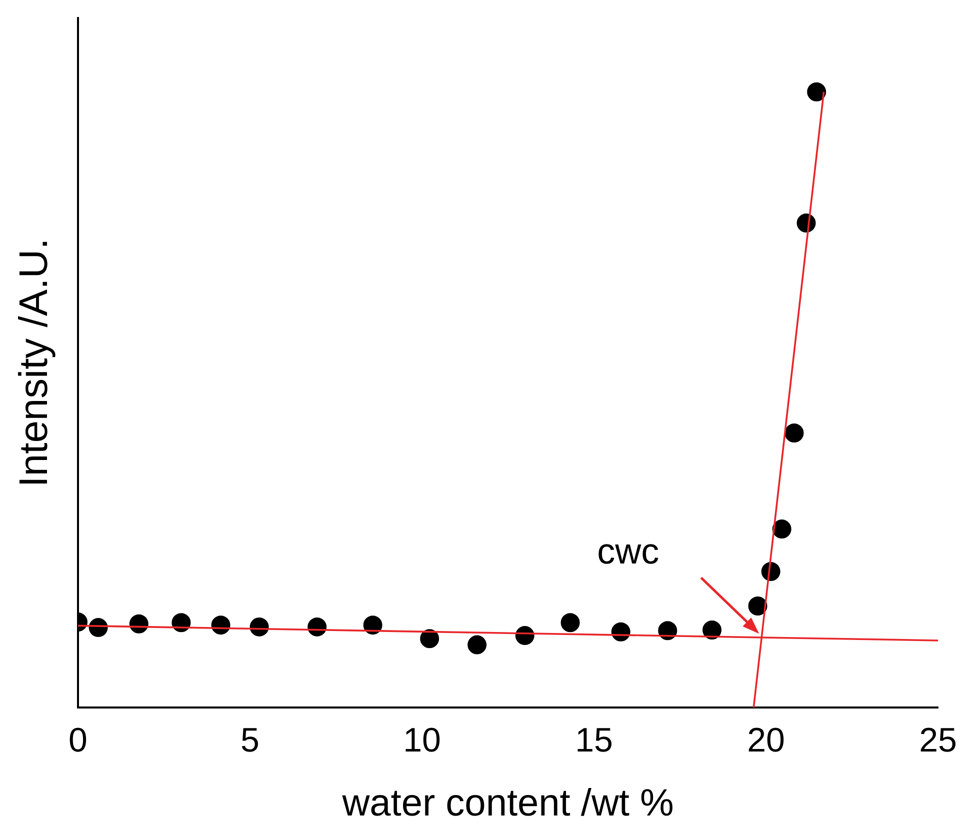 Image resolution: width=971 pixels, height=840 pixels. What do you see at coordinates (507, 803) in the screenshot?
I see `x-axis-title: water content /wt %` at bounding box center [507, 803].